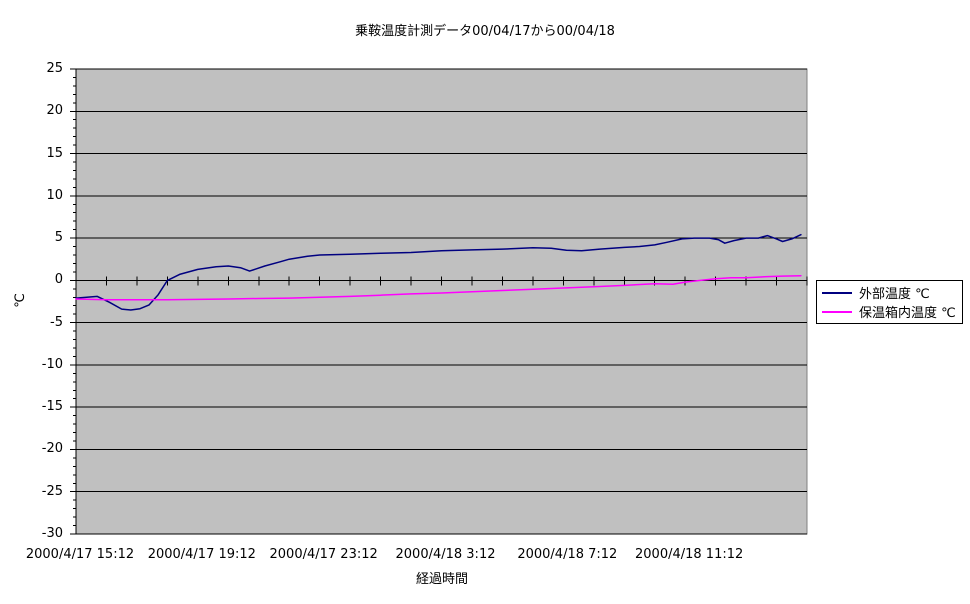 The height and width of the screenshot is (604, 970). What do you see at coordinates (54, 68) in the screenshot?
I see `y-axis-tick-label: 25` at bounding box center [54, 68].